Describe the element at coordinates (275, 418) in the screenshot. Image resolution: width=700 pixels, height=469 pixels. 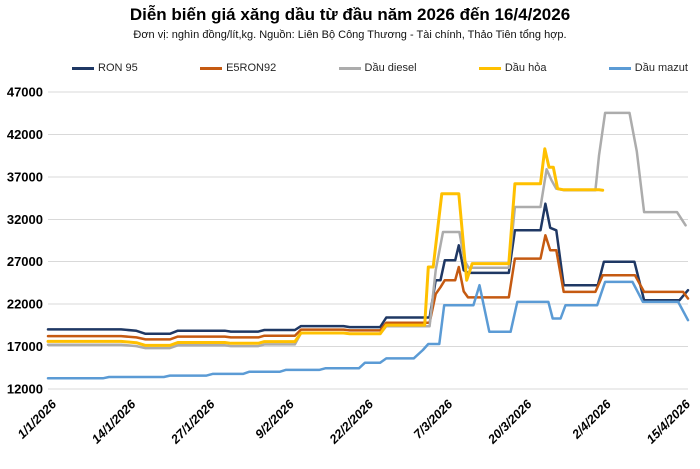
I see `x-axis-tick-label: 9/2/2026` at that location.